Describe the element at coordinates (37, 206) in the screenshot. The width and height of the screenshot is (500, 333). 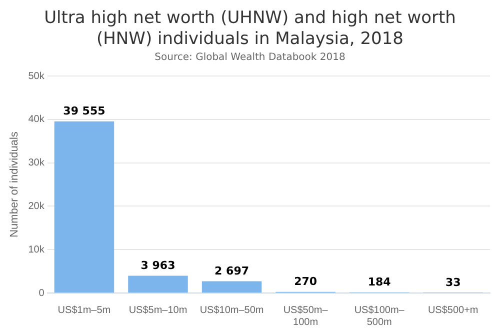
I see `y-tick-label: 20k` at that location.